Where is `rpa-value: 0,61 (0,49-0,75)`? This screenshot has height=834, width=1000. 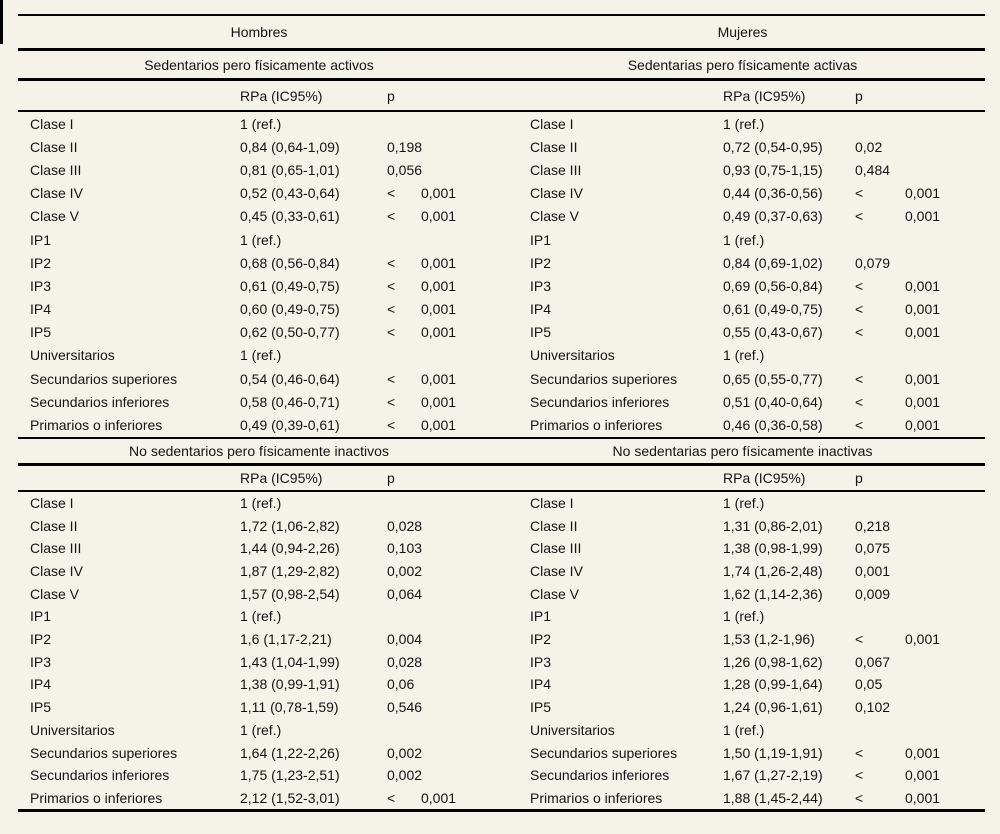 rpa-value: 0,61 (0,49-0,75) is located at coordinates (773, 309).